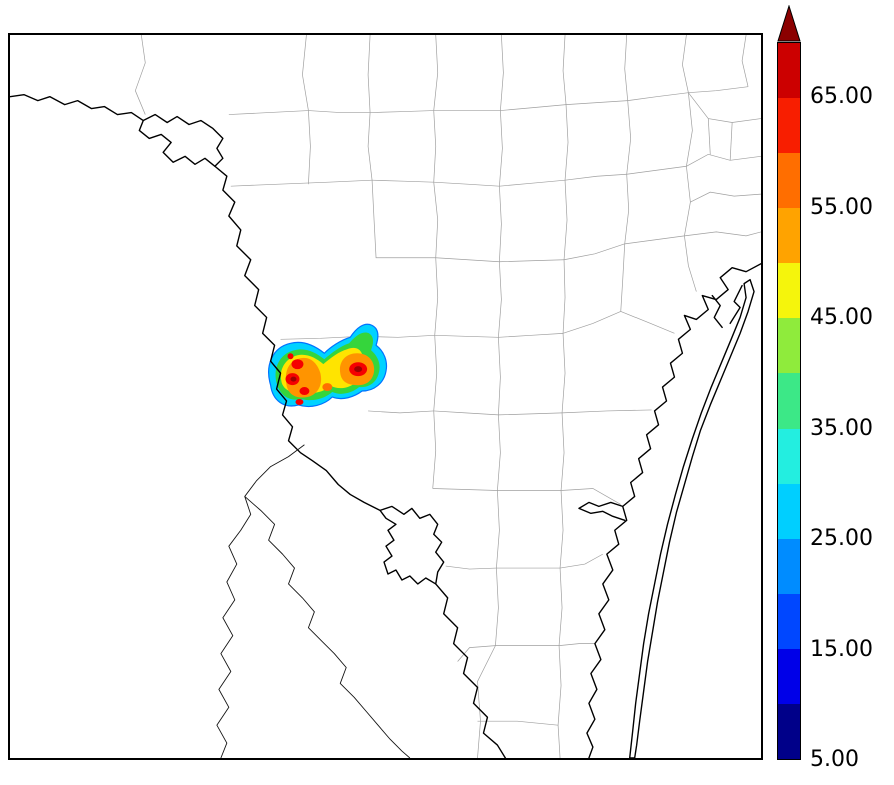 This screenshot has height=785, width=894. What do you see at coordinates (841, 97) in the screenshot?
I see `colorbar-tick-label: 65.00` at bounding box center [841, 97].